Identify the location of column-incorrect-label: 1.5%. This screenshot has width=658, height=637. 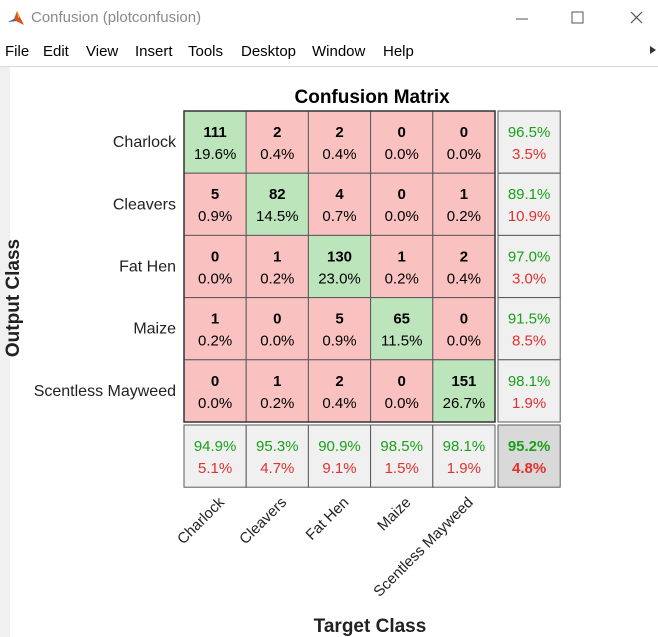
(402, 468).